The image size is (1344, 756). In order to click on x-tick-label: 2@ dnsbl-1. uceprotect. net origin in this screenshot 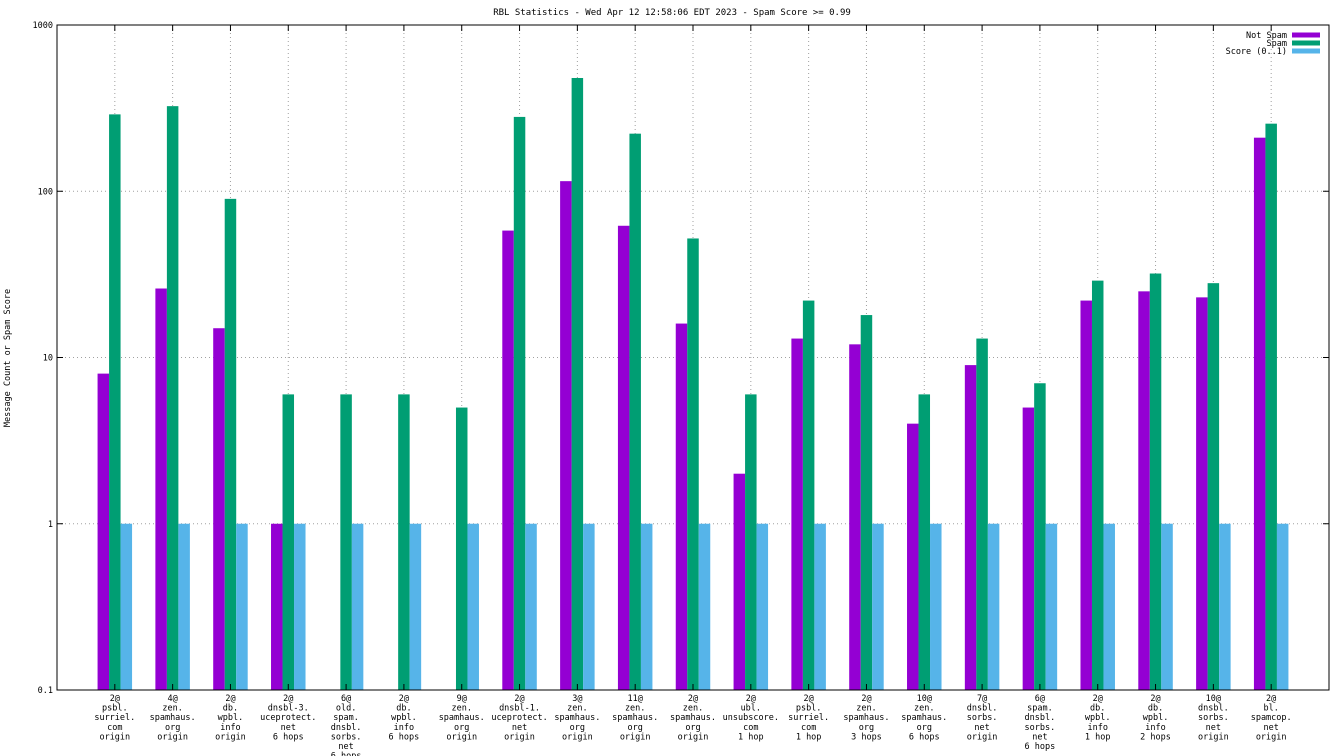, I will do `click(519, 718)`.